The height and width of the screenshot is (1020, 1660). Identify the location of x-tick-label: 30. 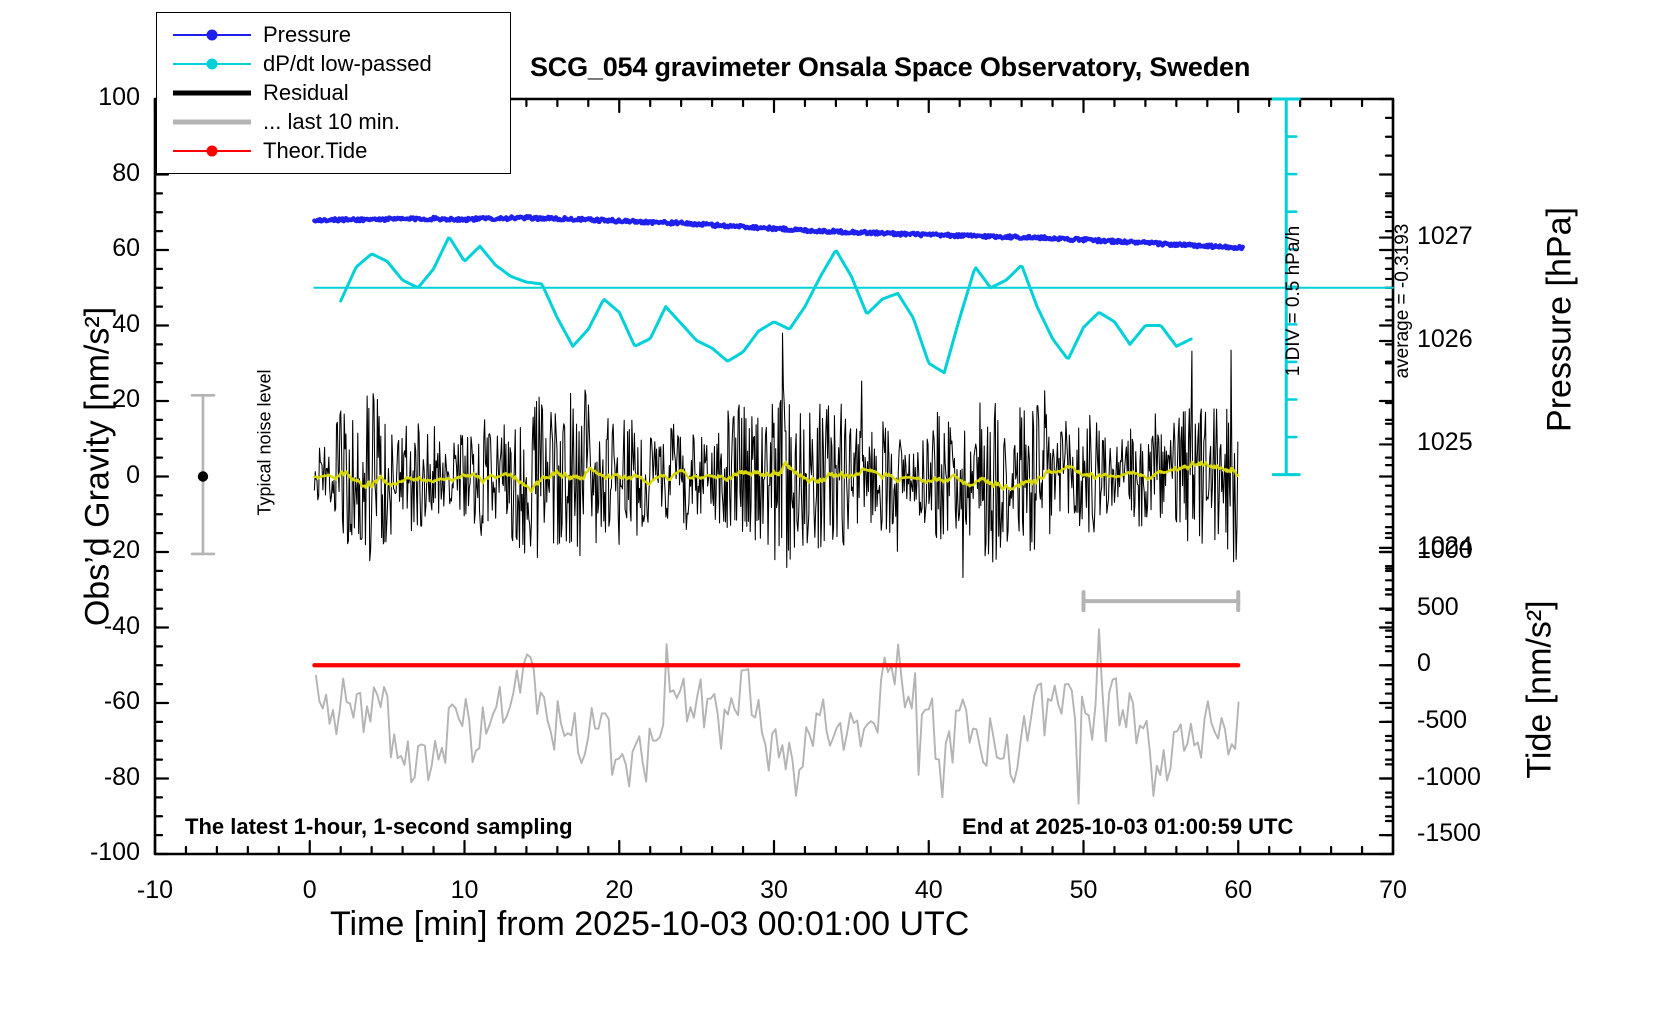
(774, 890).